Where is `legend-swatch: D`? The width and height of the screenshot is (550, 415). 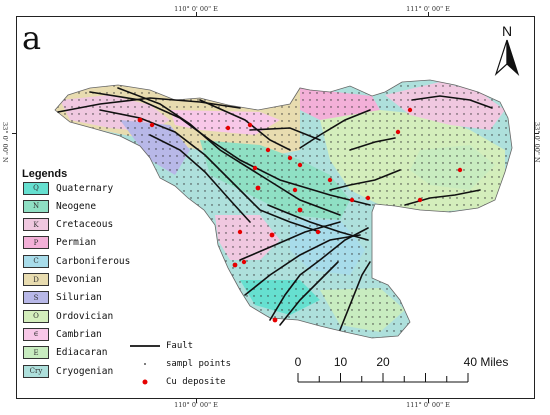
legend-swatch: D is located at coordinates (36, 279).